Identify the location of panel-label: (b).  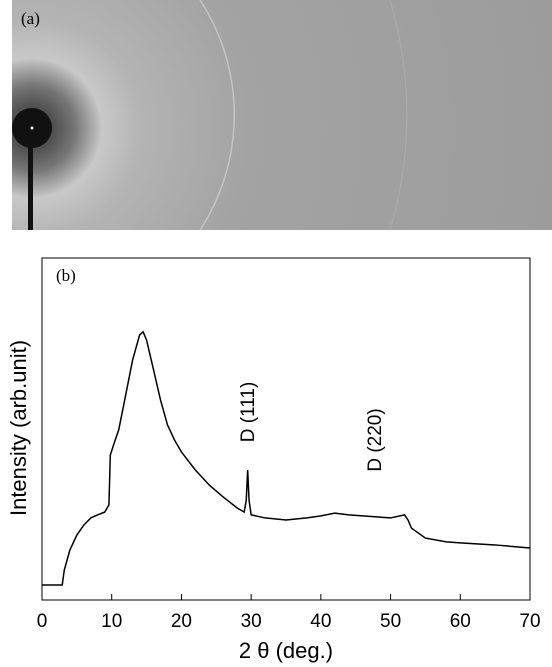
(66, 275).